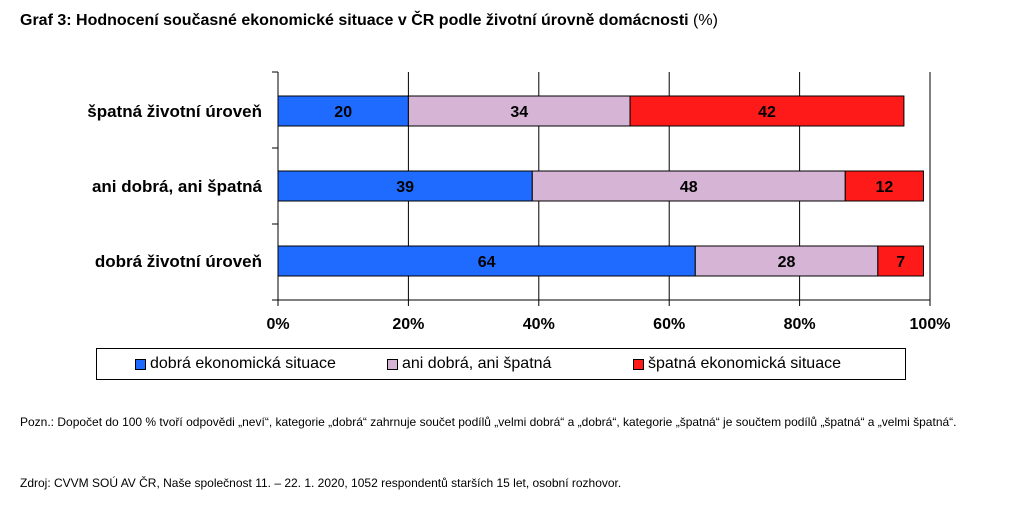 This screenshot has width=1033, height=506. I want to click on category-label: ani dobrá, ani špatná, so click(177, 186).